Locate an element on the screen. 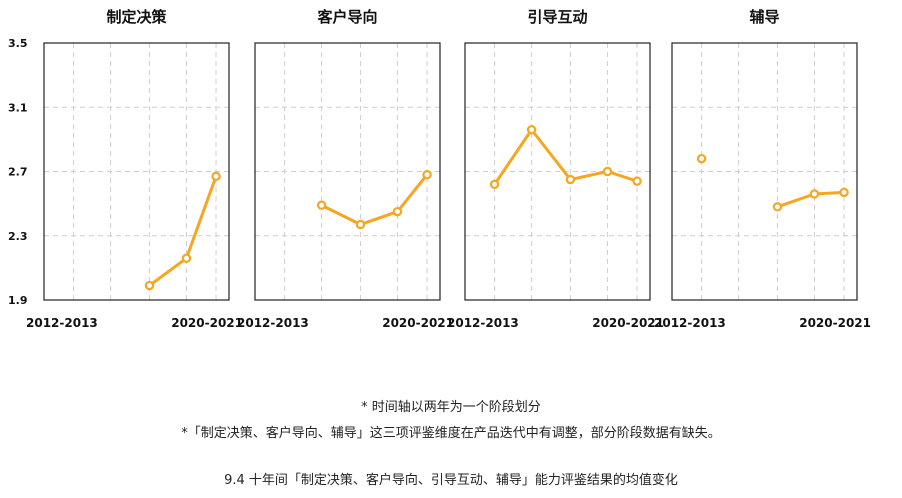  y-tick-label: 2.3 is located at coordinates (18, 236).